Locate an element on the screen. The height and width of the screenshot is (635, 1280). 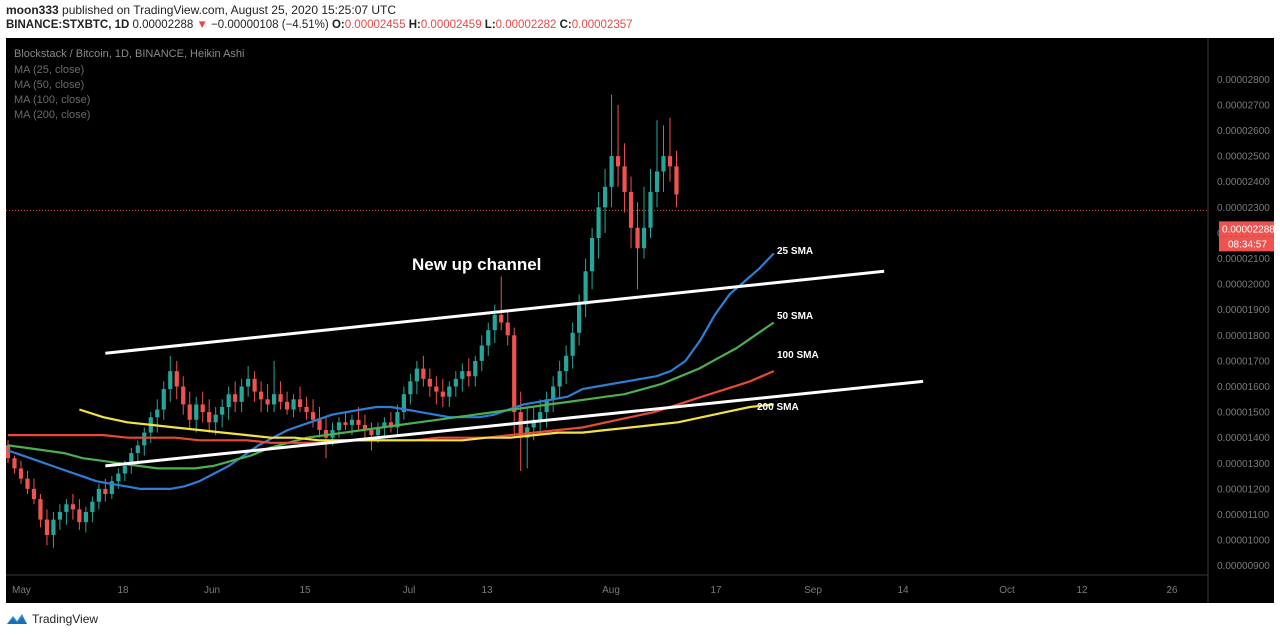
price-tick-label: 0.00001600 is located at coordinates (1243, 387).